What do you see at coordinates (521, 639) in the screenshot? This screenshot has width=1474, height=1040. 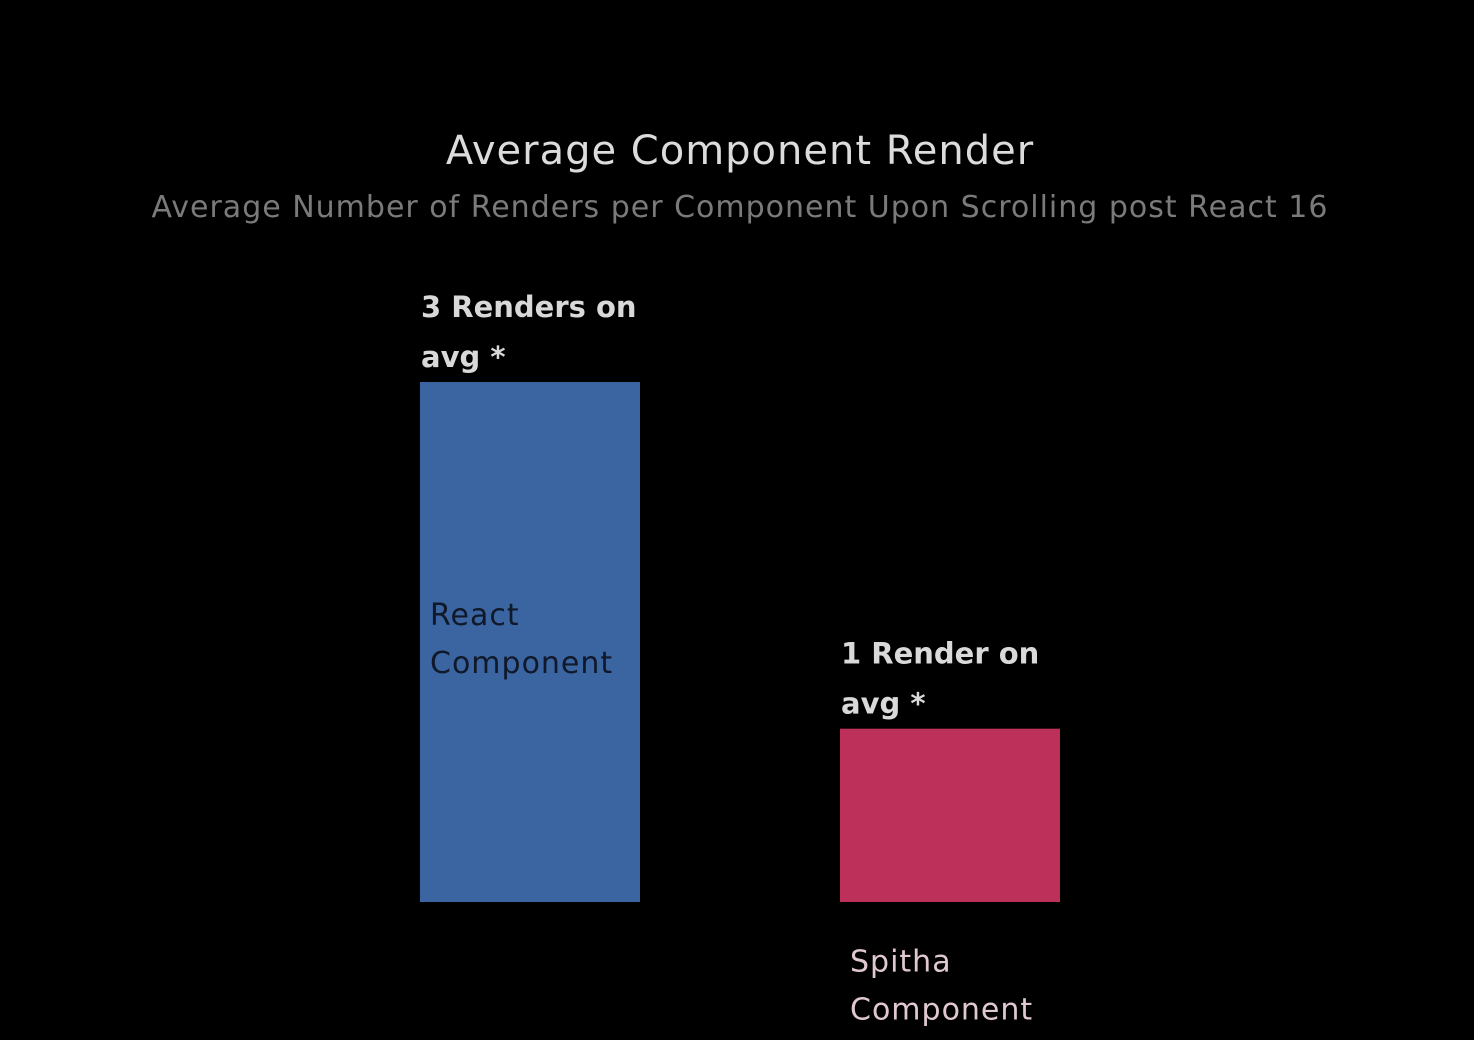 I see `bar-category-label: React Component` at bounding box center [521, 639].